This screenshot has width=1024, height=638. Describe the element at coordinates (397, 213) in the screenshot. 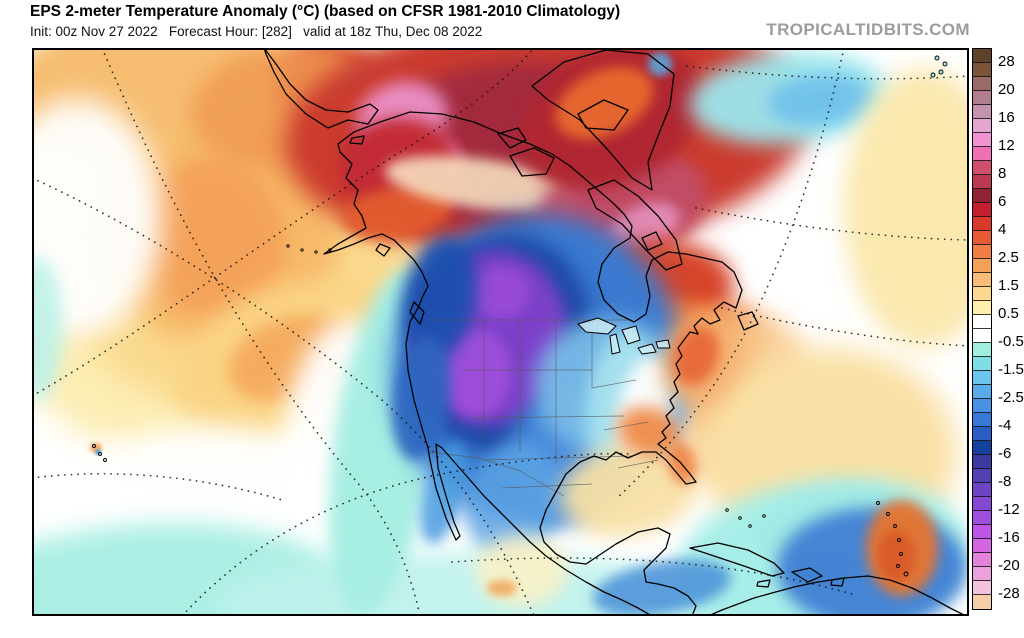

I see `anomaly-region-alaska-orange-s` at that location.